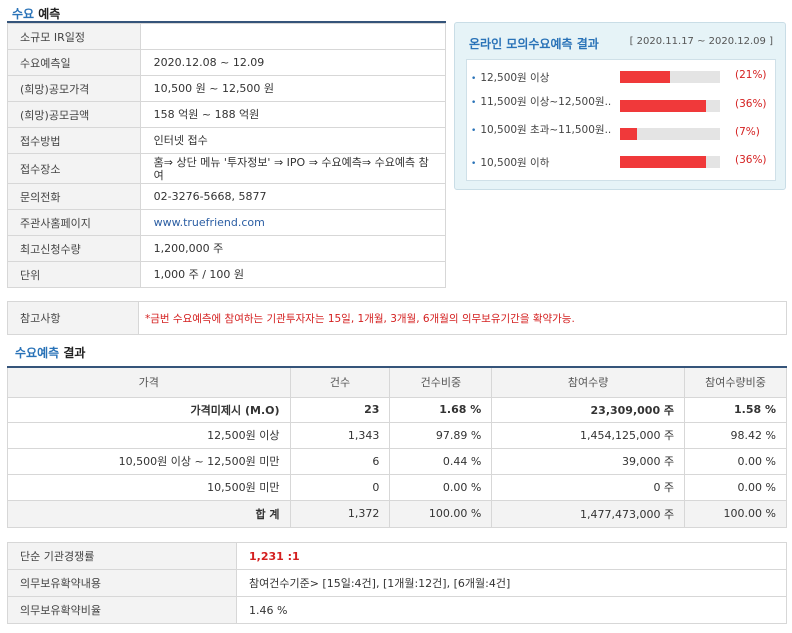  Describe the element at coordinates (227, 114) in the screenshot. I see `info-row: (희망)공모금액 158 억원 ~ 188 억원` at that location.